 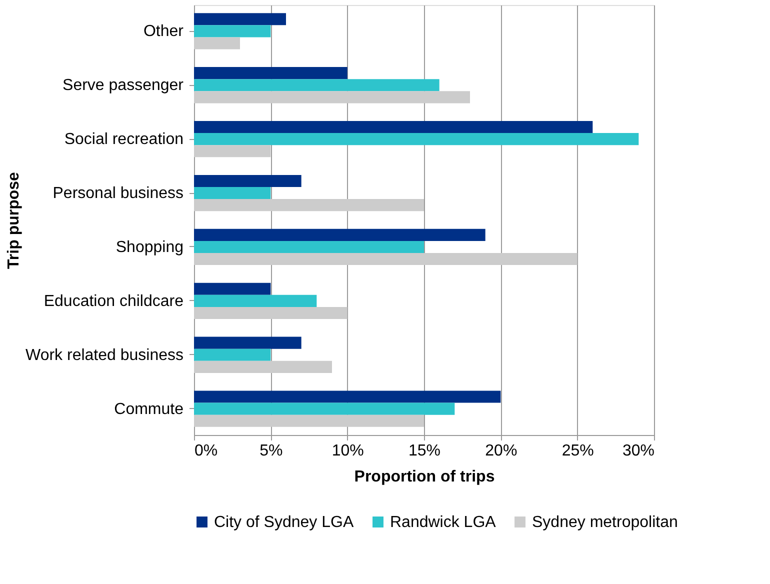 I want to click on y-tick-label: Work related business, so click(x=105, y=355).